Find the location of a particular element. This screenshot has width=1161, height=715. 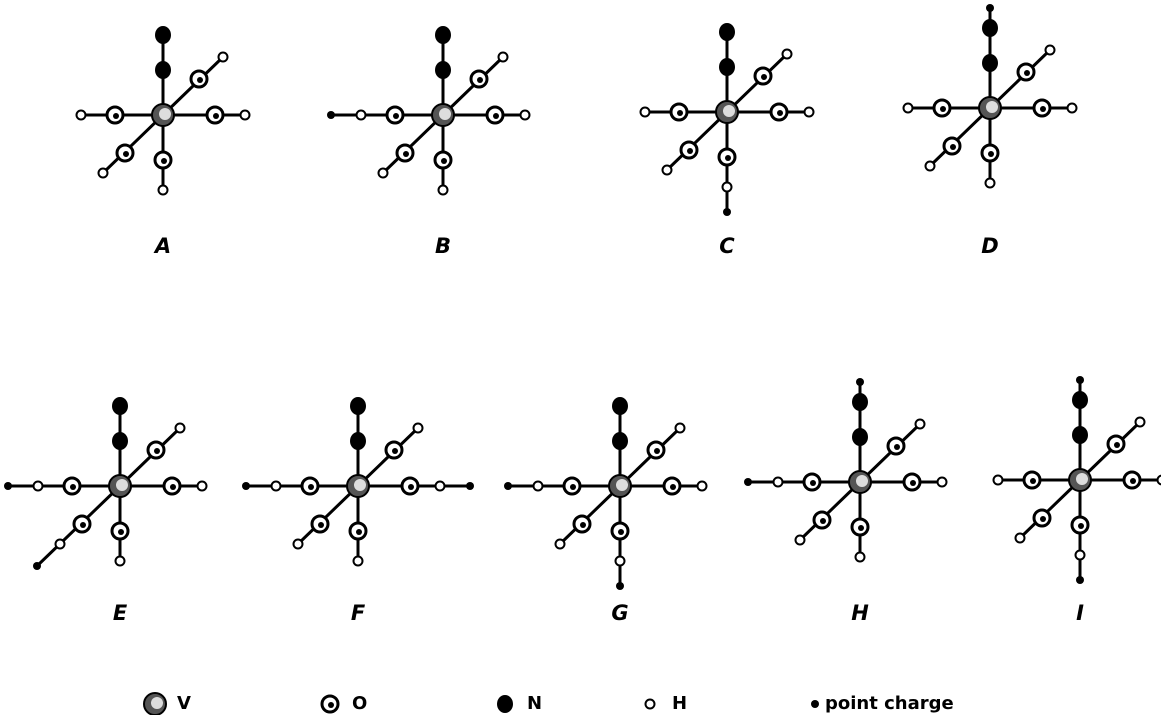

panel-label: H is located at coordinates (860, 613).